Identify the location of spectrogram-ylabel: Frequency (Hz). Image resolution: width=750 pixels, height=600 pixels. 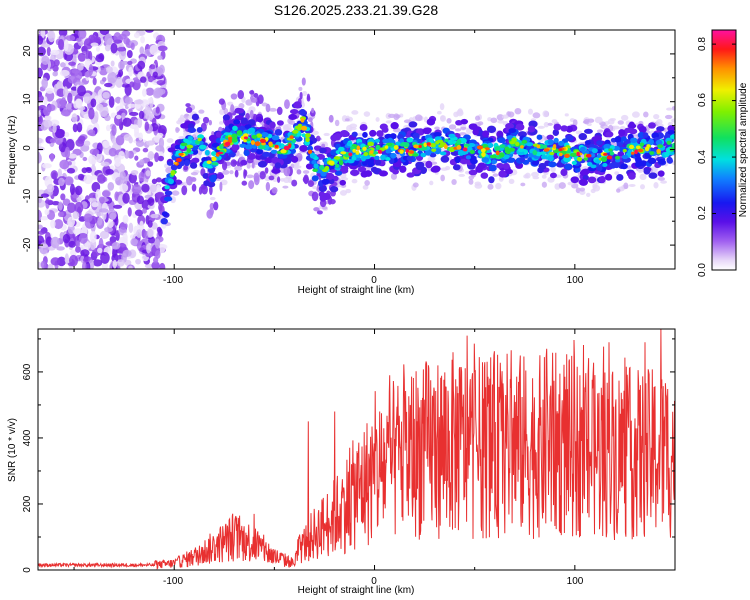
(12, 150).